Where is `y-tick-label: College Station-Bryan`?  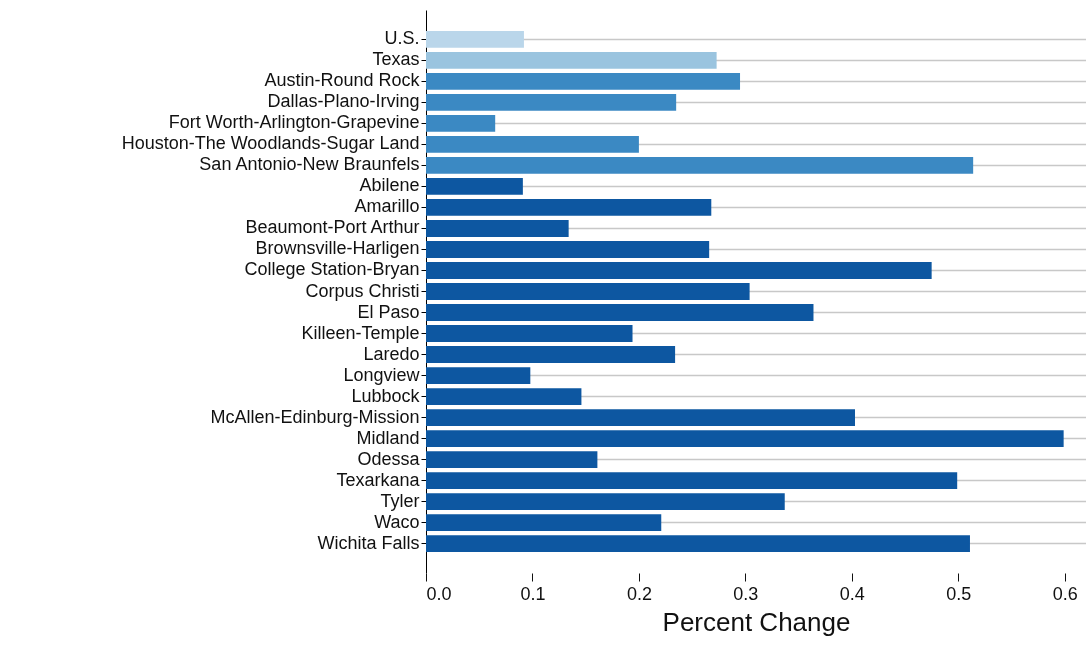
y-tick-label: College Station-Bryan is located at coordinates (332, 269).